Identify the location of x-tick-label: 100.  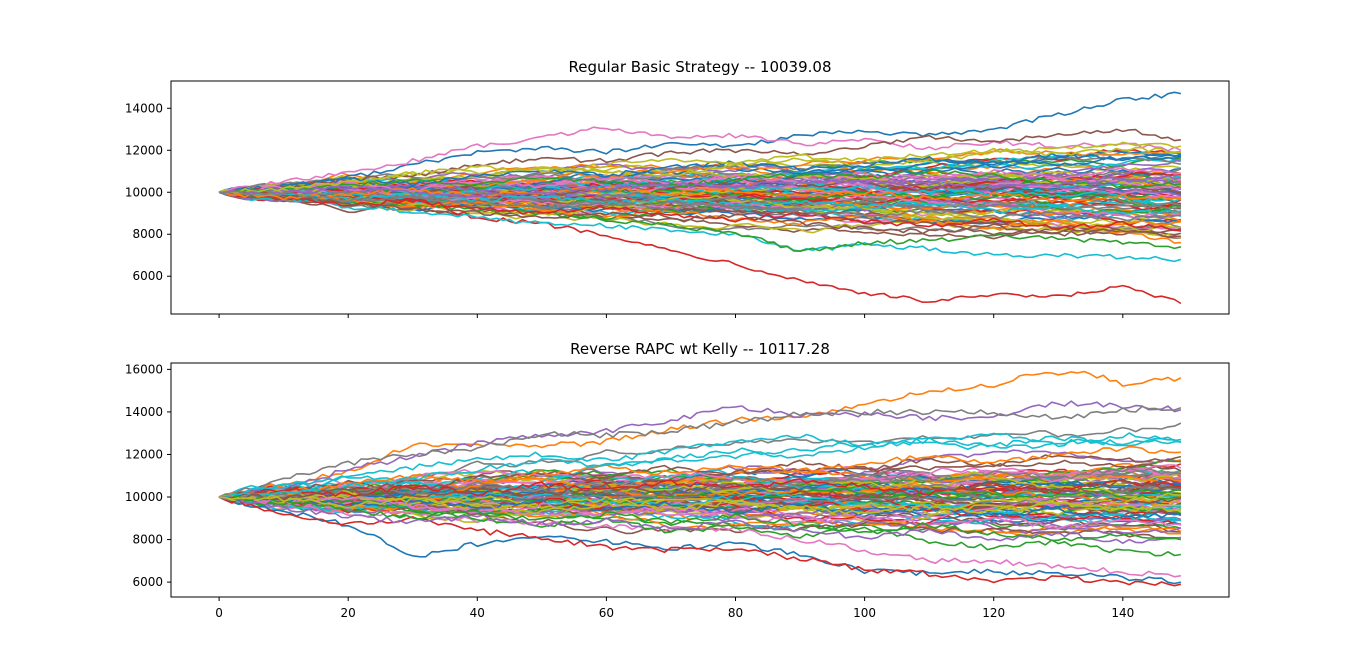
(864, 613).